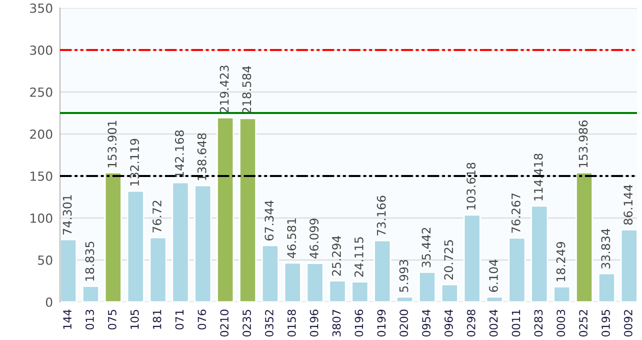 Image resolution: width=642 pixels, height=340 pixels. I want to click on data-label: 18.249, so click(561, 262).